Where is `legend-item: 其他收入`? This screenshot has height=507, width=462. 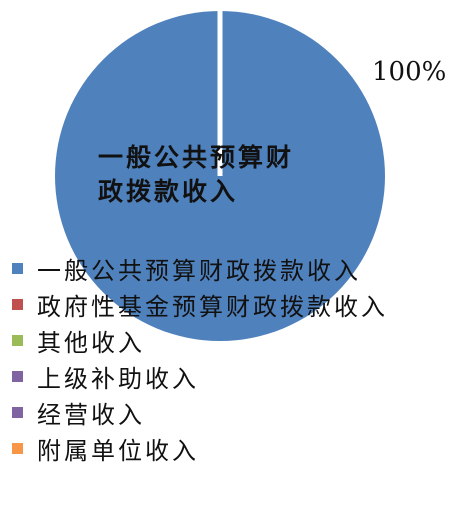
legend-item: 其他收入 is located at coordinates (200, 340).